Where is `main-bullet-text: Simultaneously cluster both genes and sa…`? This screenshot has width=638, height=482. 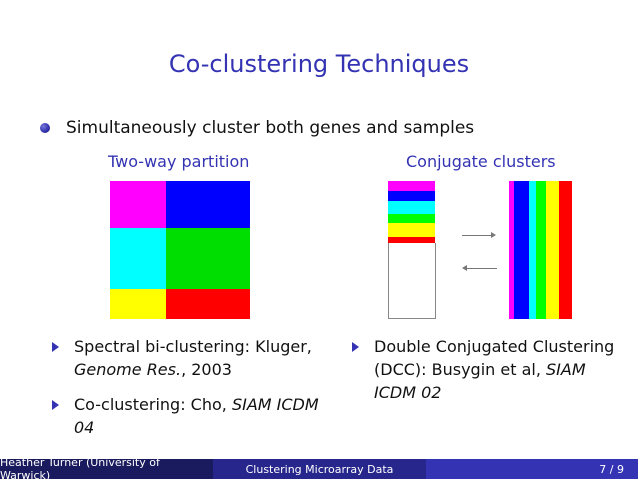
main-bullet-text: Simultaneously cluster both genes and sa… is located at coordinates (270, 128).